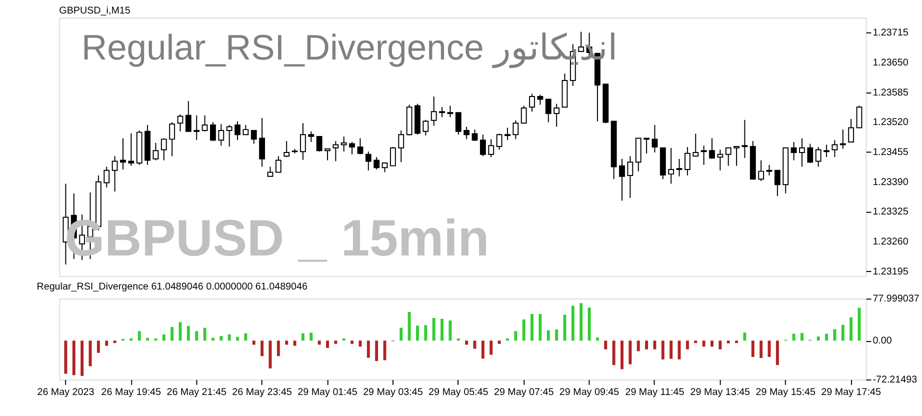  Describe the element at coordinates (196, 392) in the screenshot. I see `x-tick-label: 26 May 21:45` at that location.